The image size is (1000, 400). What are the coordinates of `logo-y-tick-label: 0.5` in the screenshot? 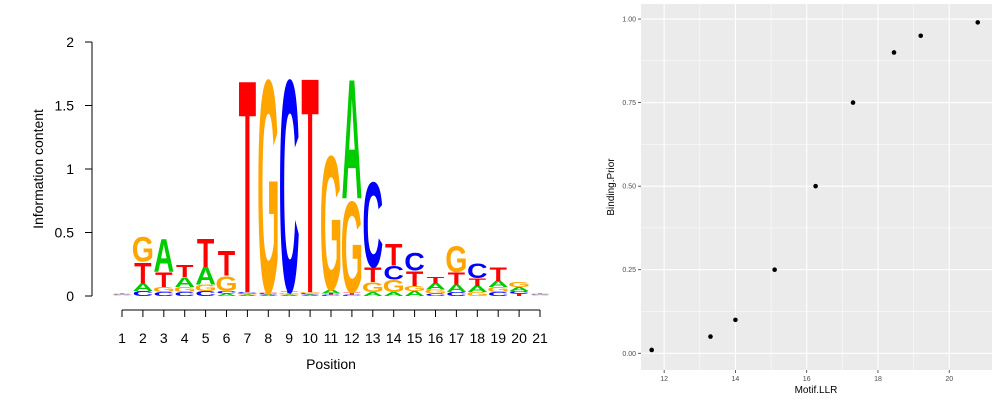 It's located at (65, 233).